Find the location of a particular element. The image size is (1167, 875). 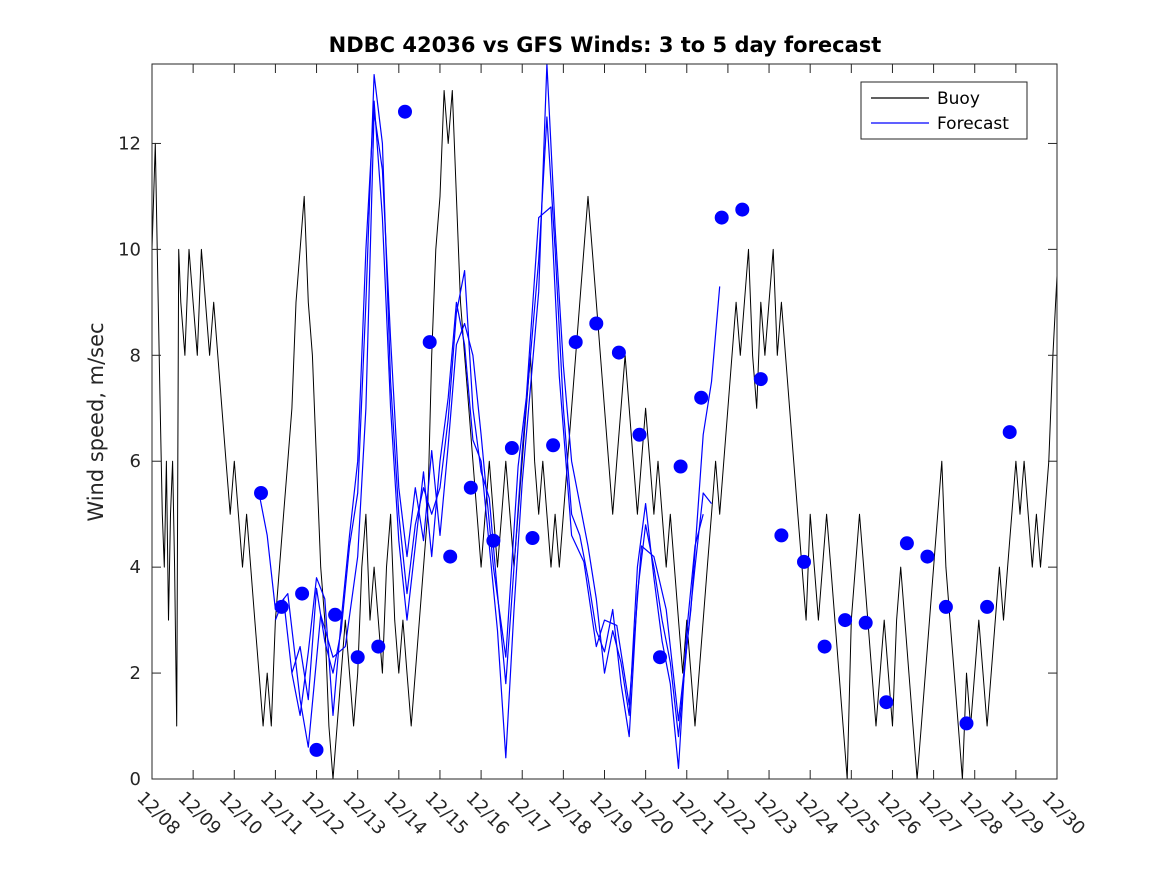

legend: Buoy Forecast is located at coordinates (944, 110).